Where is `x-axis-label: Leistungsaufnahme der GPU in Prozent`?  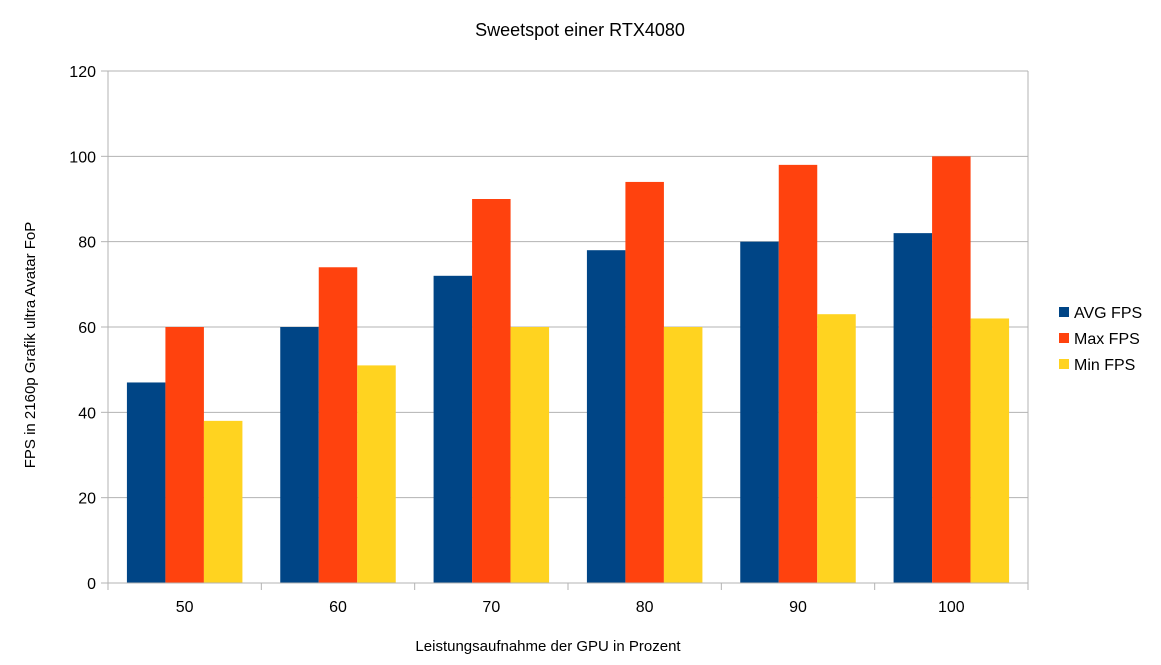
x-axis-label: Leistungsaufnahme der GPU in Prozent is located at coordinates (548, 646).